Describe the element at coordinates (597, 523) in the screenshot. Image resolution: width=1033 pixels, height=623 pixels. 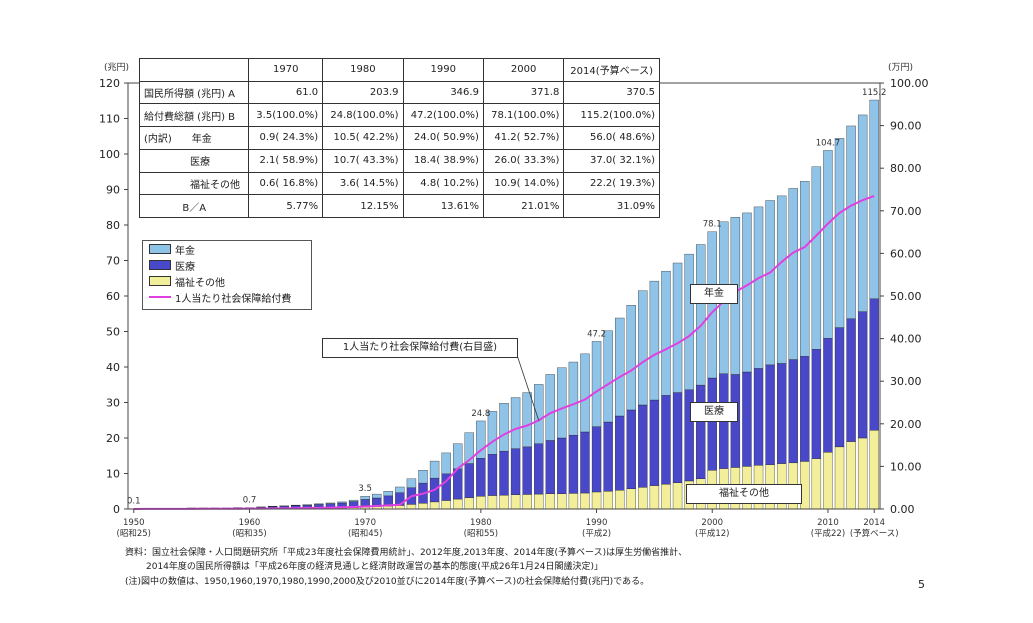
I see `x-tick-label: 1990` at that location.